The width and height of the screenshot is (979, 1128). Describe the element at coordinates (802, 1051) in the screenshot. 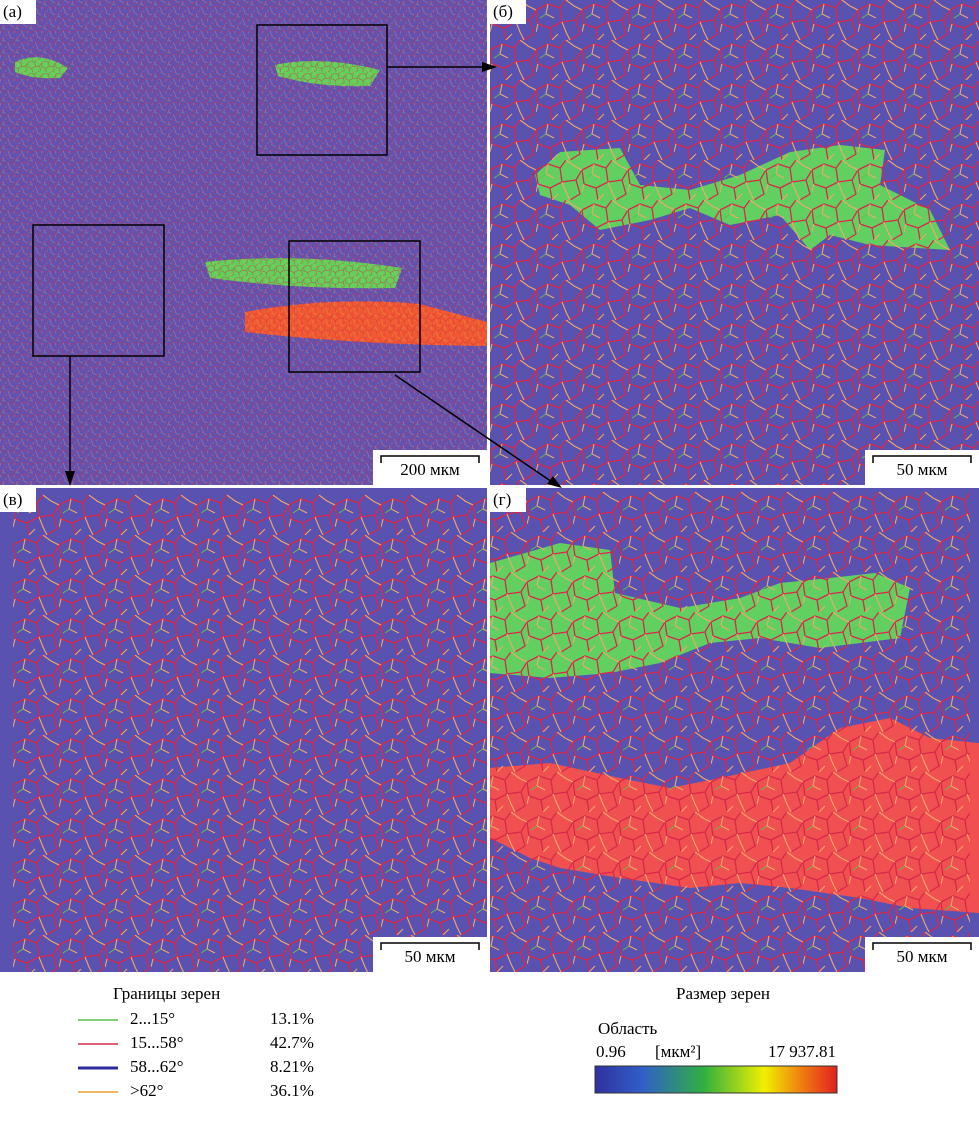

I see `max: 17 937.81` at that location.